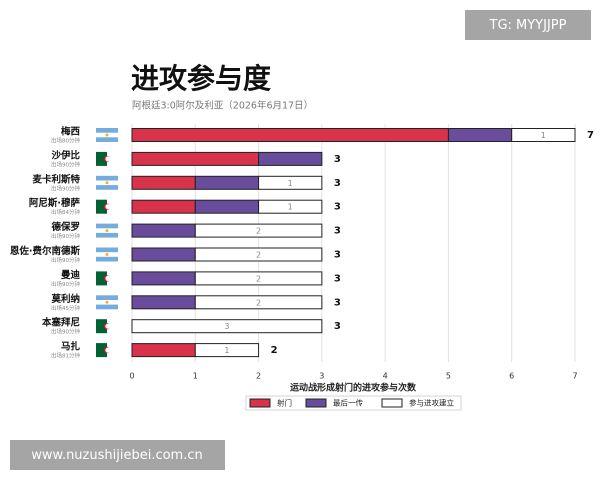 The image size is (600, 480). What do you see at coordinates (222, 106) in the screenshot?
I see `chart-subtitle: 阿根廷3:0阿尔及利亚（2026年6月17日）` at bounding box center [222, 106].